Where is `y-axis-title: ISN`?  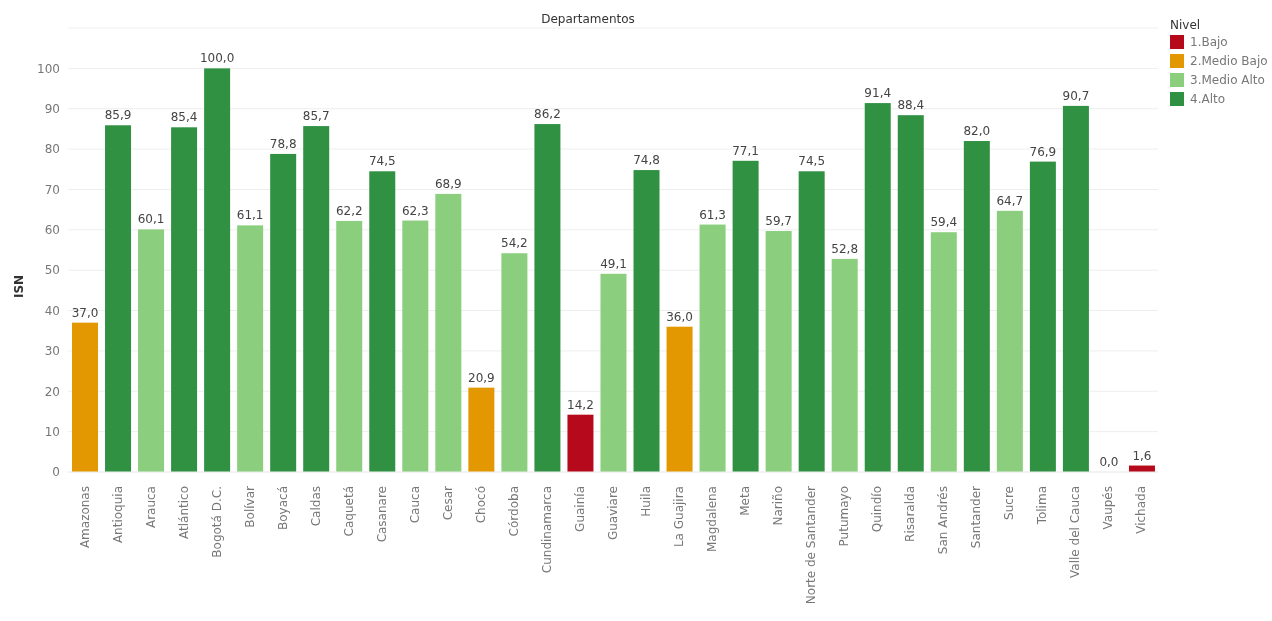 y-axis-title: ISN is located at coordinates (19, 286).